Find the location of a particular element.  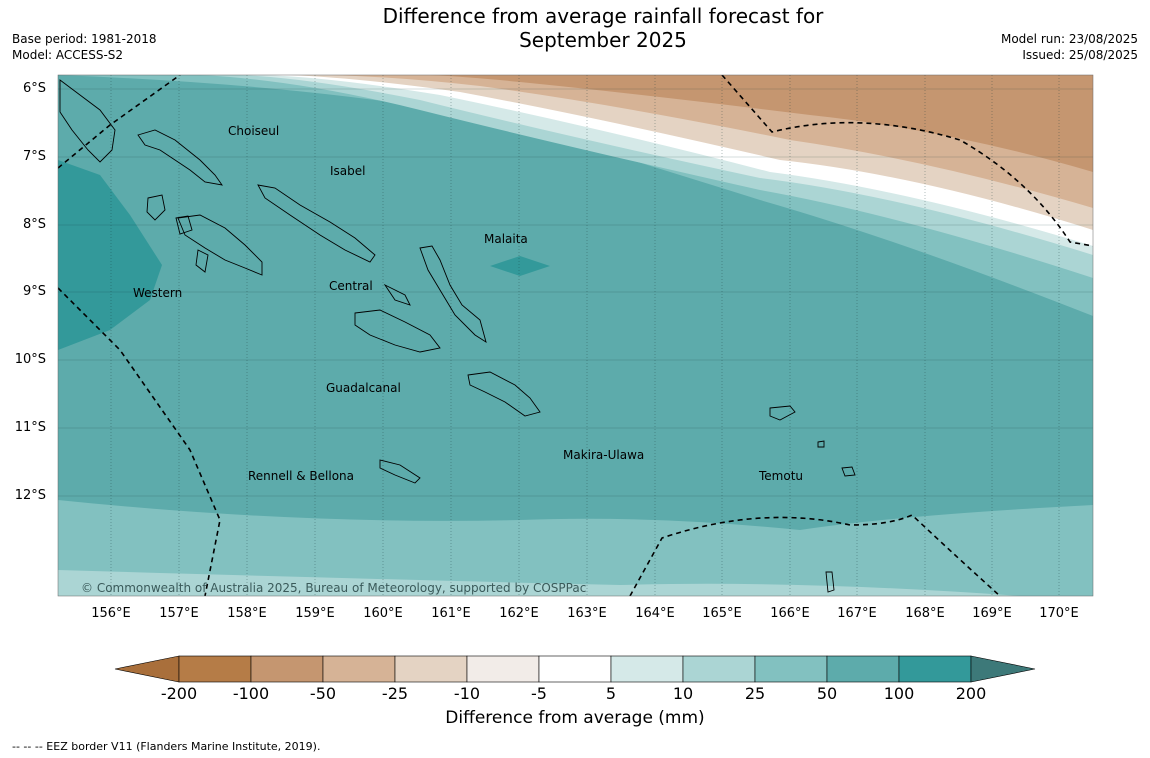

choiseul-island is located at coordinates (180, 157).